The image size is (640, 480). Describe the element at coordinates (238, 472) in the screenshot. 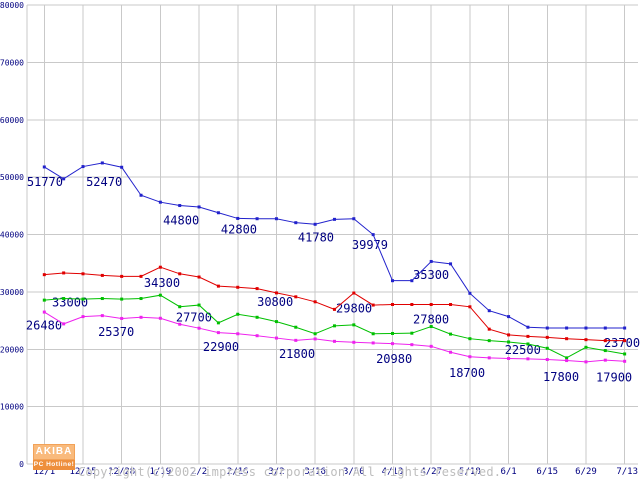

I see `x-tick-label: 2/16` at that location.